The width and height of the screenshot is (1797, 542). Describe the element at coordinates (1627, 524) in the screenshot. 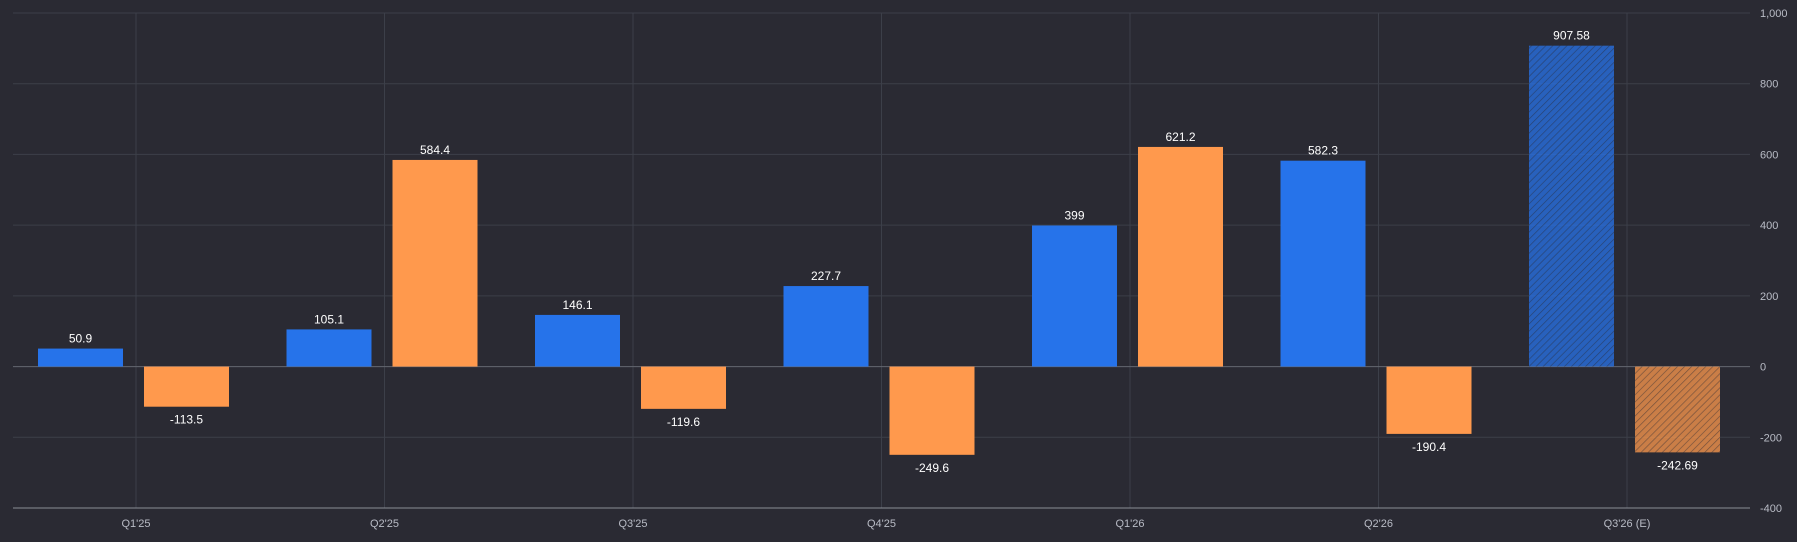

I see `x-tick-label: Q3'26 (E)` at that location.